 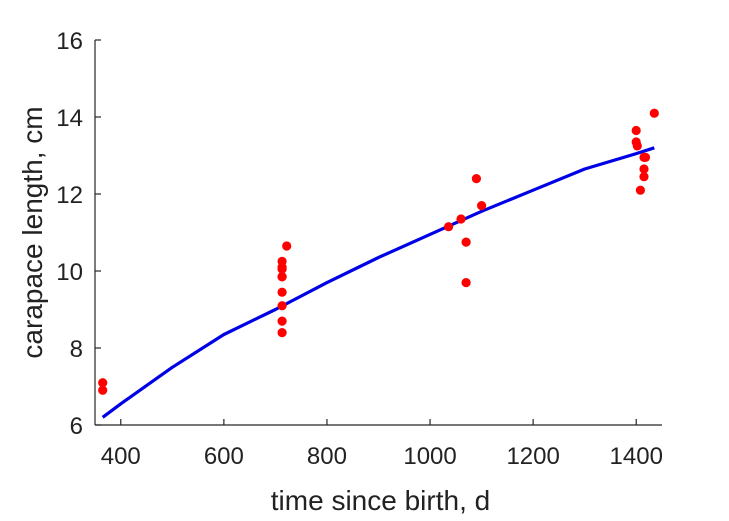 I want to click on y-tick-label: 6, so click(x=76, y=426).